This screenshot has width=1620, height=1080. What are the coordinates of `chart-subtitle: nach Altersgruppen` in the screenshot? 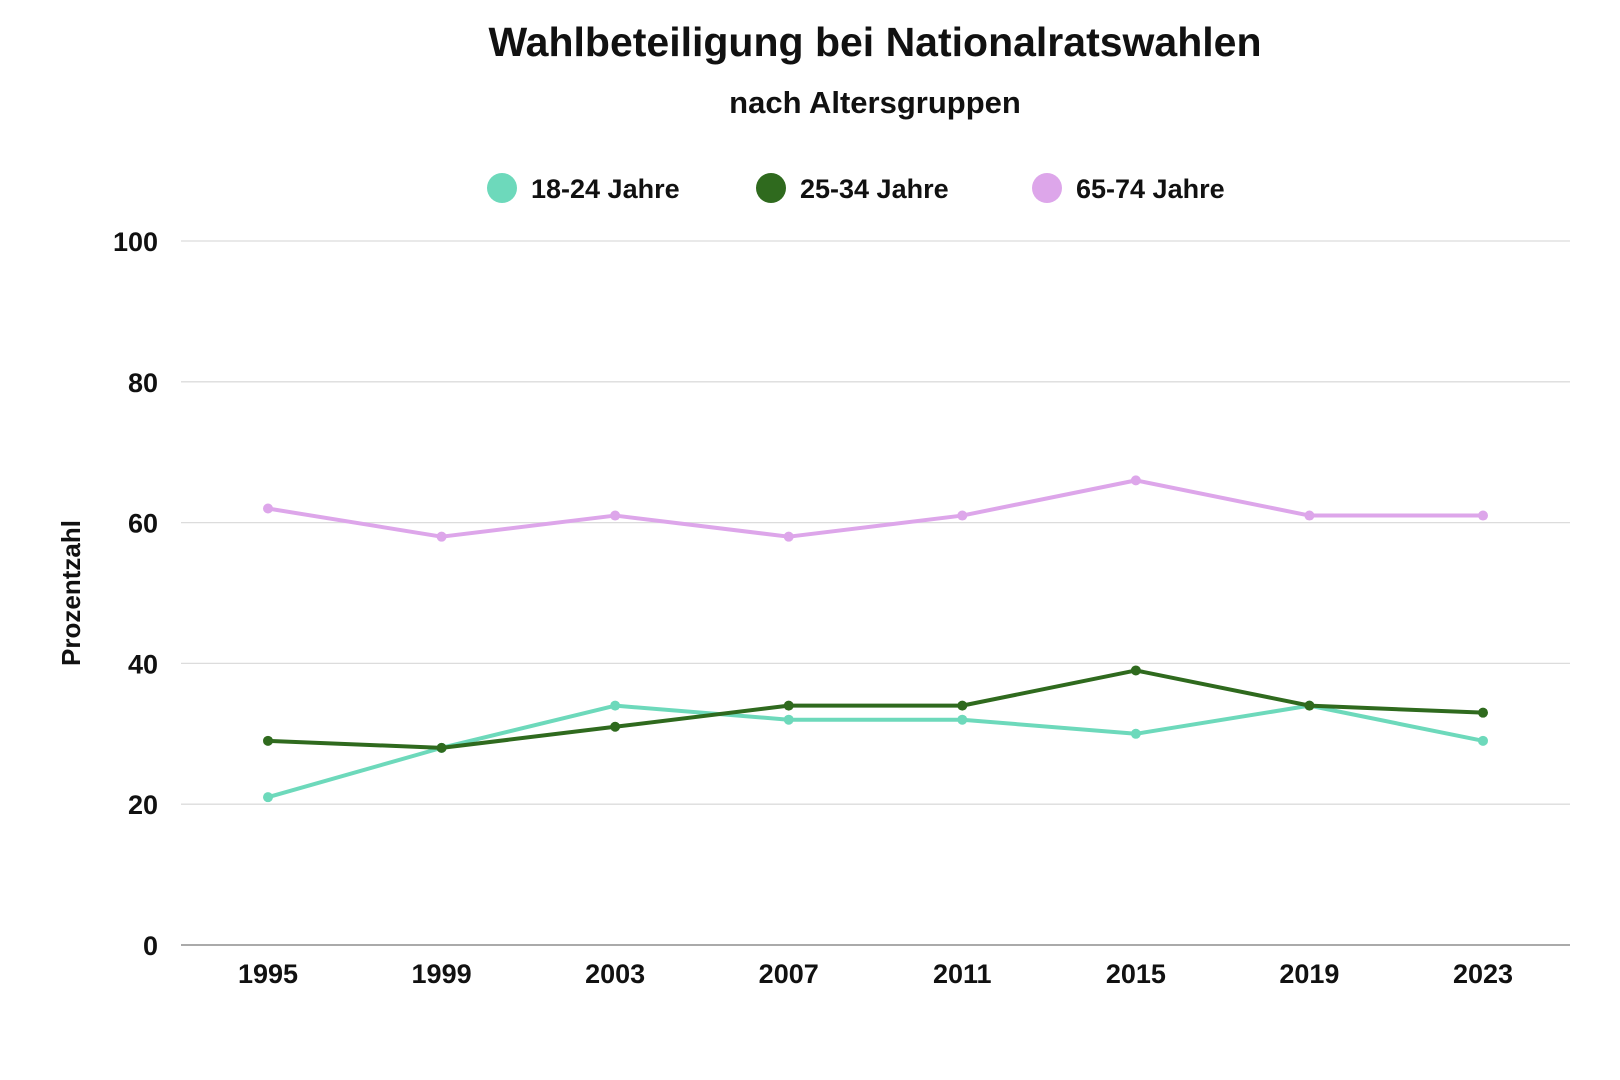 It's located at (875, 102).